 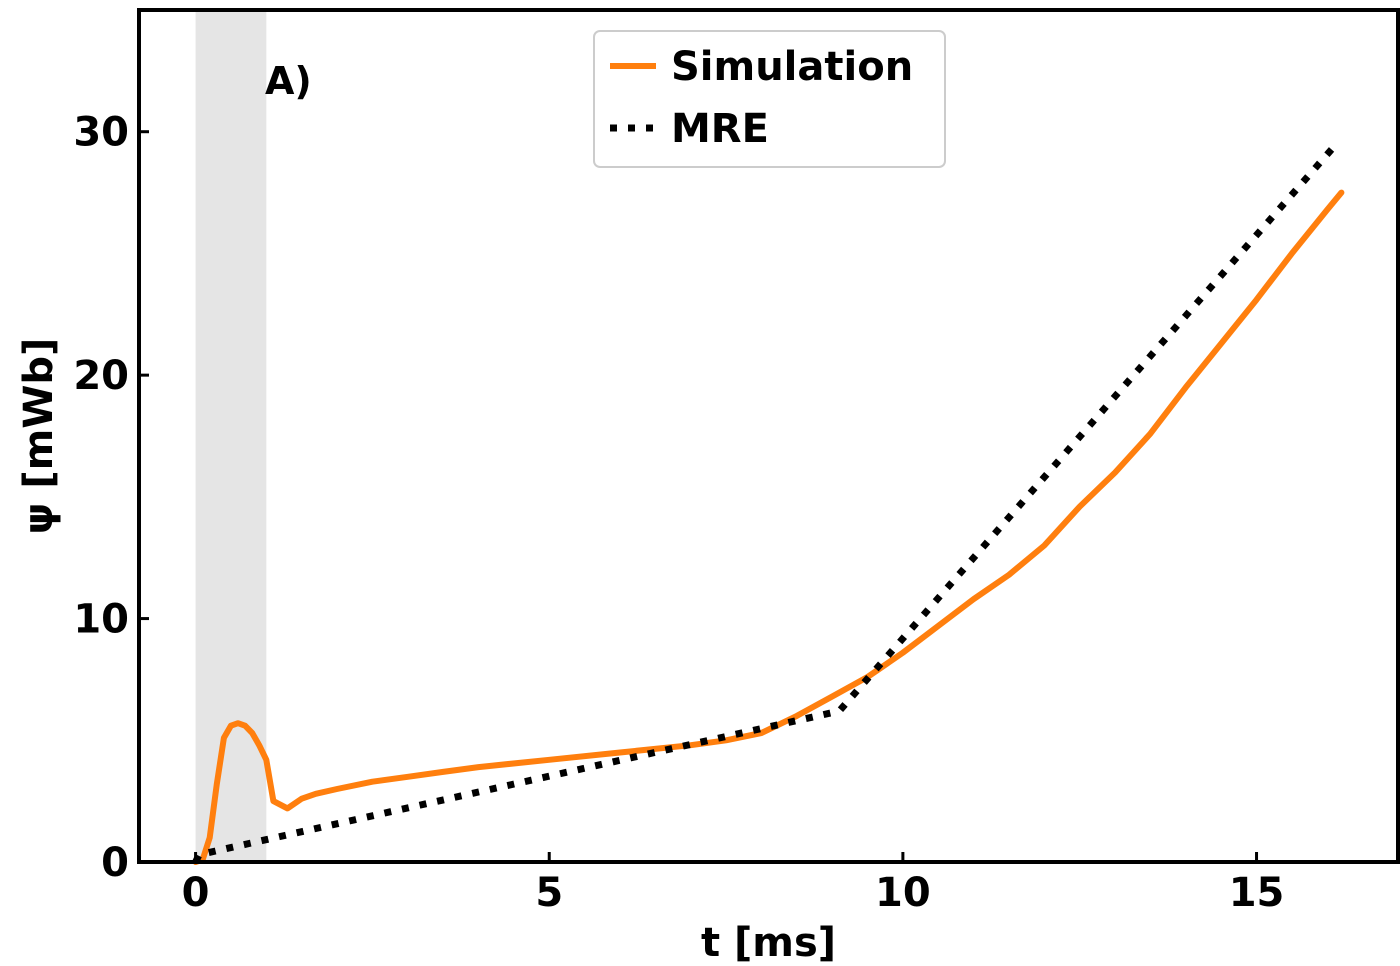 I want to click on y-tick-label: 30, so click(x=101, y=133).